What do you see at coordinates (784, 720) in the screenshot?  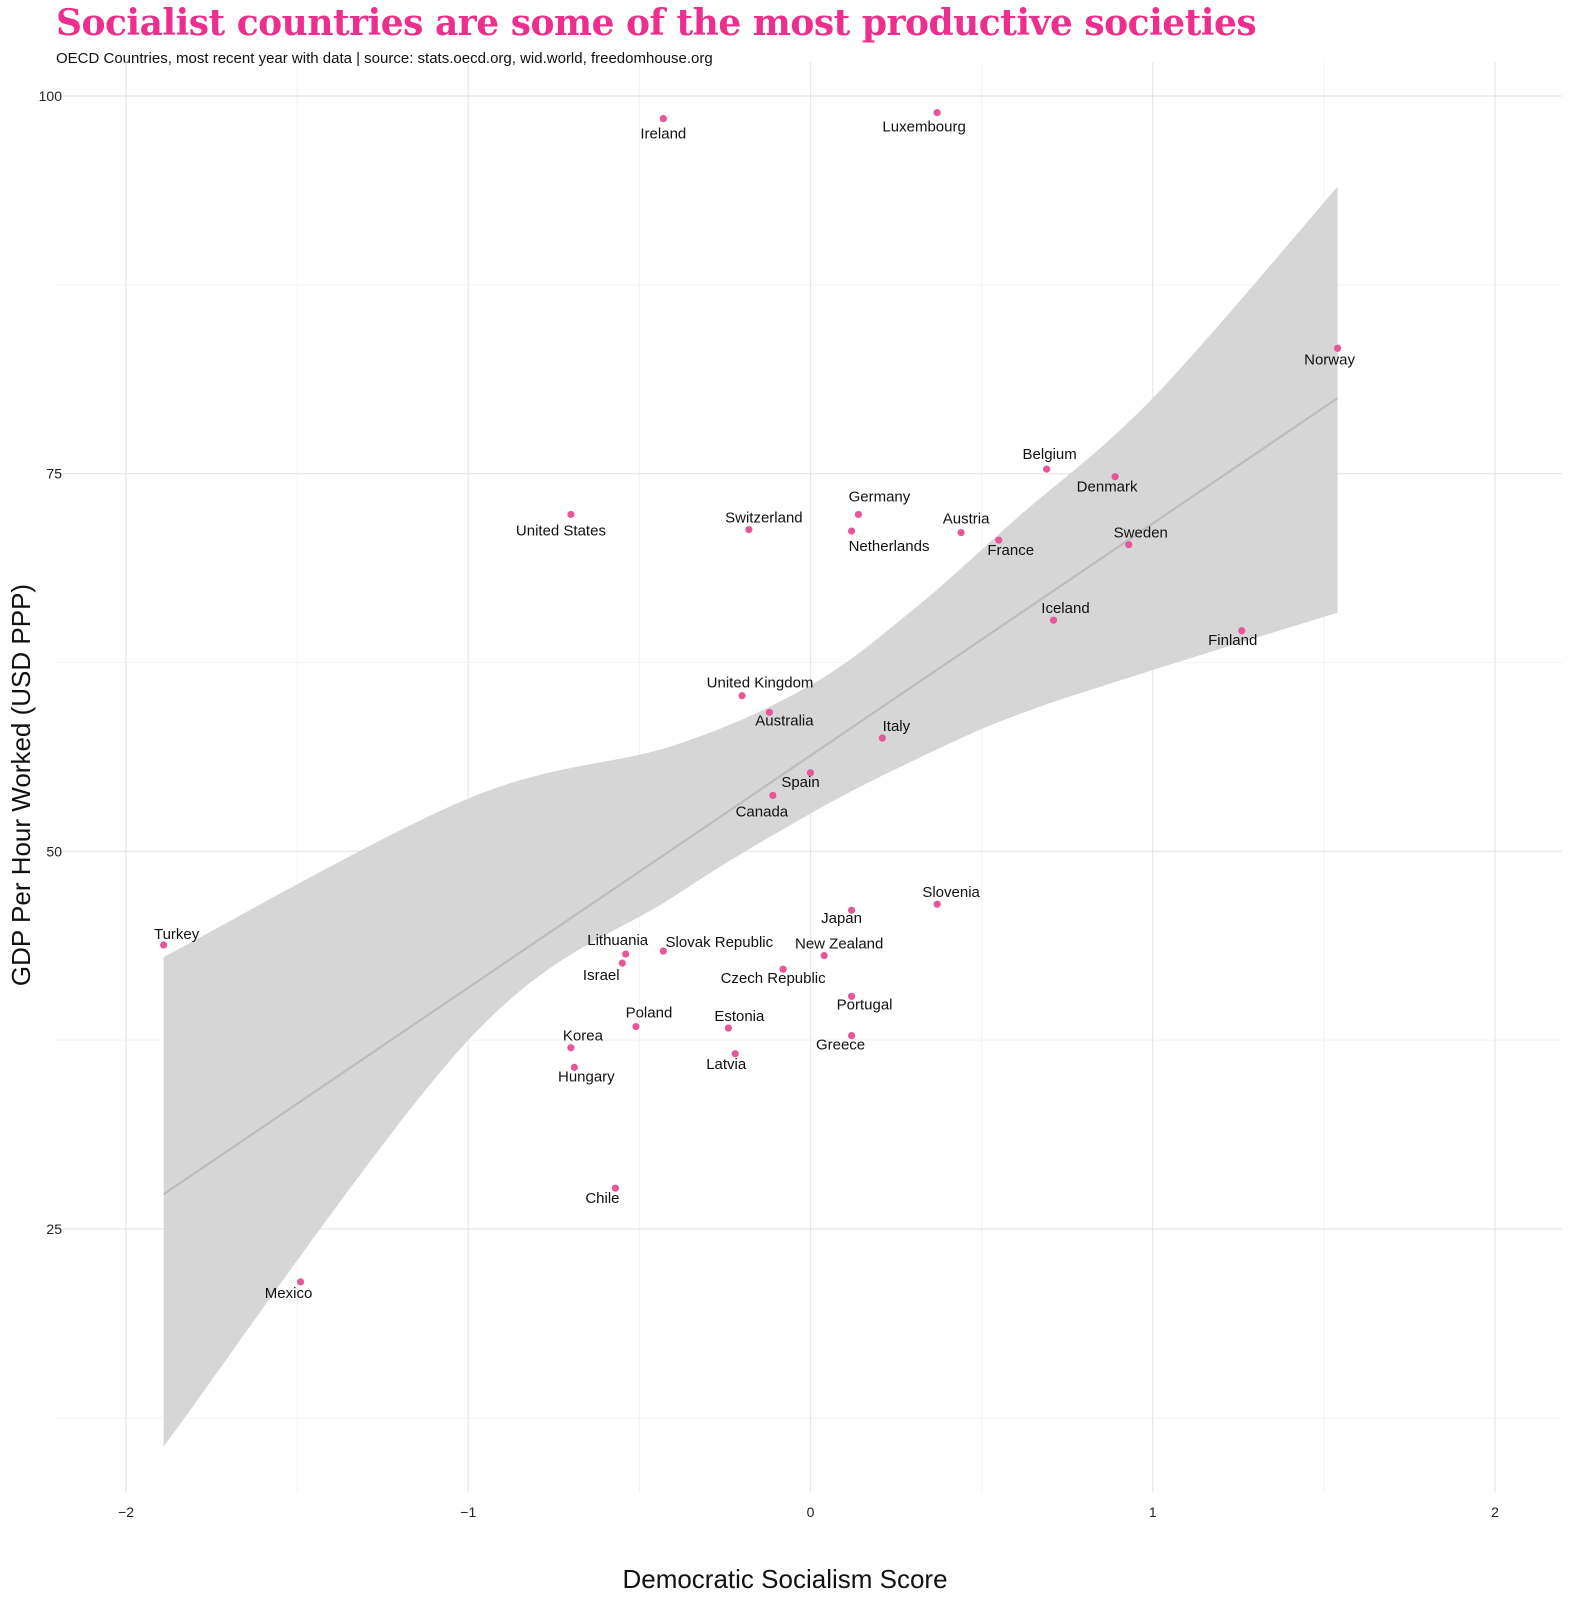 I see `point-label: Australia` at bounding box center [784, 720].